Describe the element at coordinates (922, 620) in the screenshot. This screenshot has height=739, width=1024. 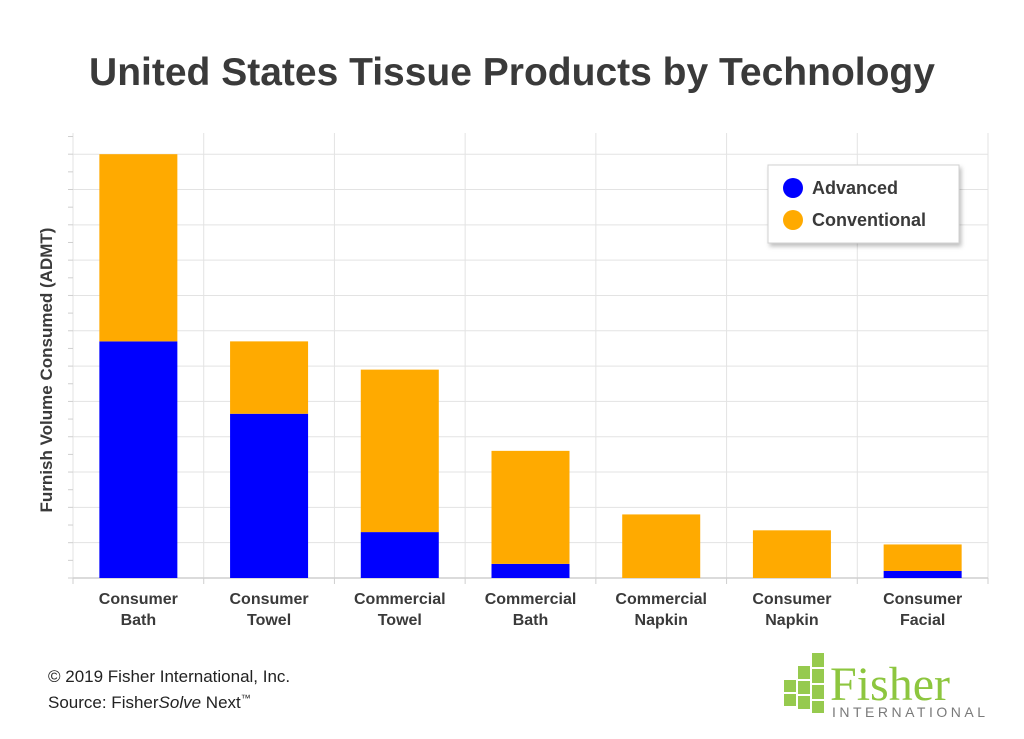
I see `x-tick-label: Facial` at that location.